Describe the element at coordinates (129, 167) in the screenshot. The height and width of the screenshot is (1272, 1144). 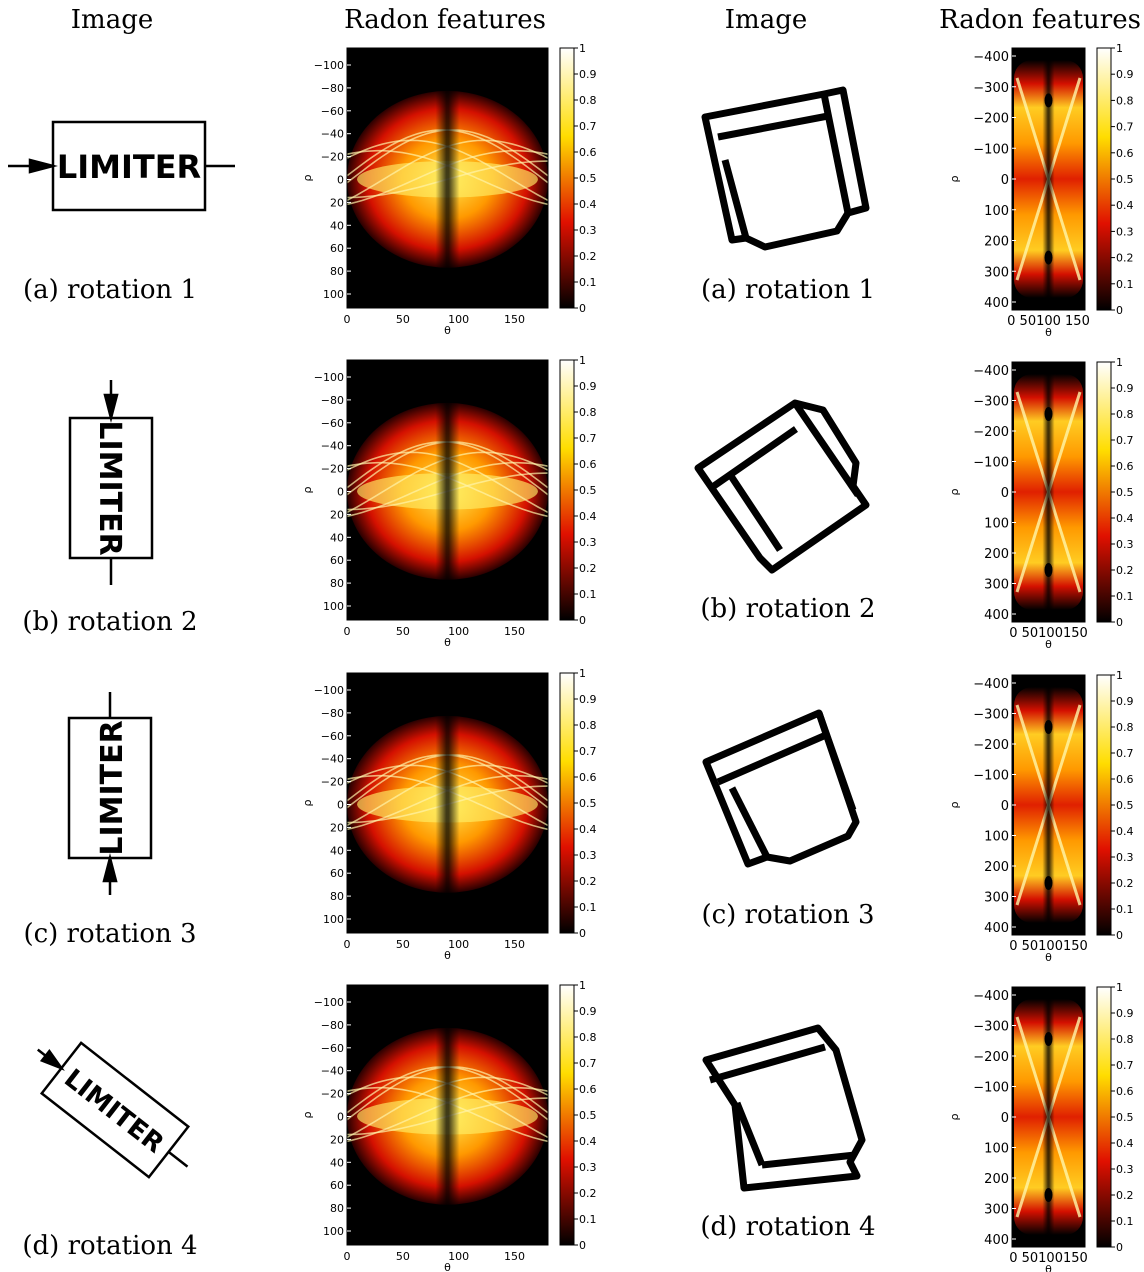
I see `limiter-label-1: LIMITER` at that location.